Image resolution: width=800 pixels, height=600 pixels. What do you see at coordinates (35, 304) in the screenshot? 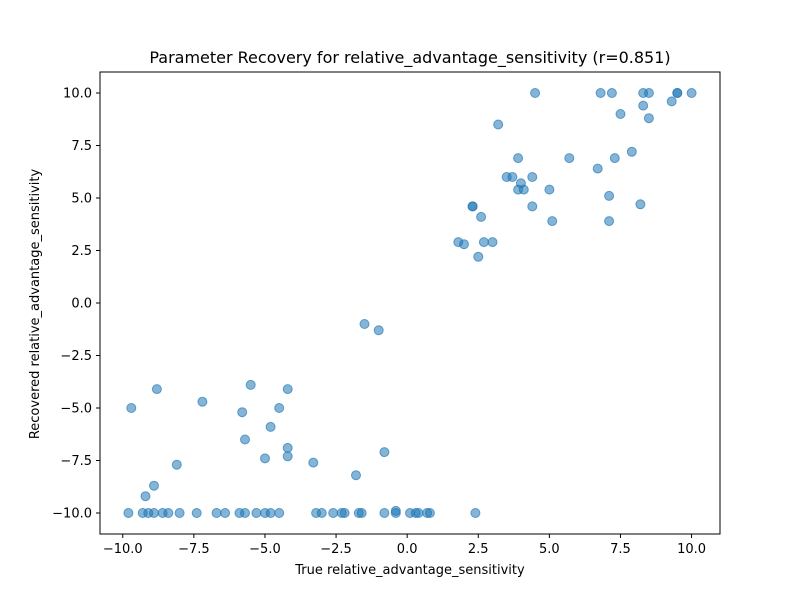
I see `y-axis-label: Recovered relative_advantage_sensitivity` at bounding box center [35, 304].